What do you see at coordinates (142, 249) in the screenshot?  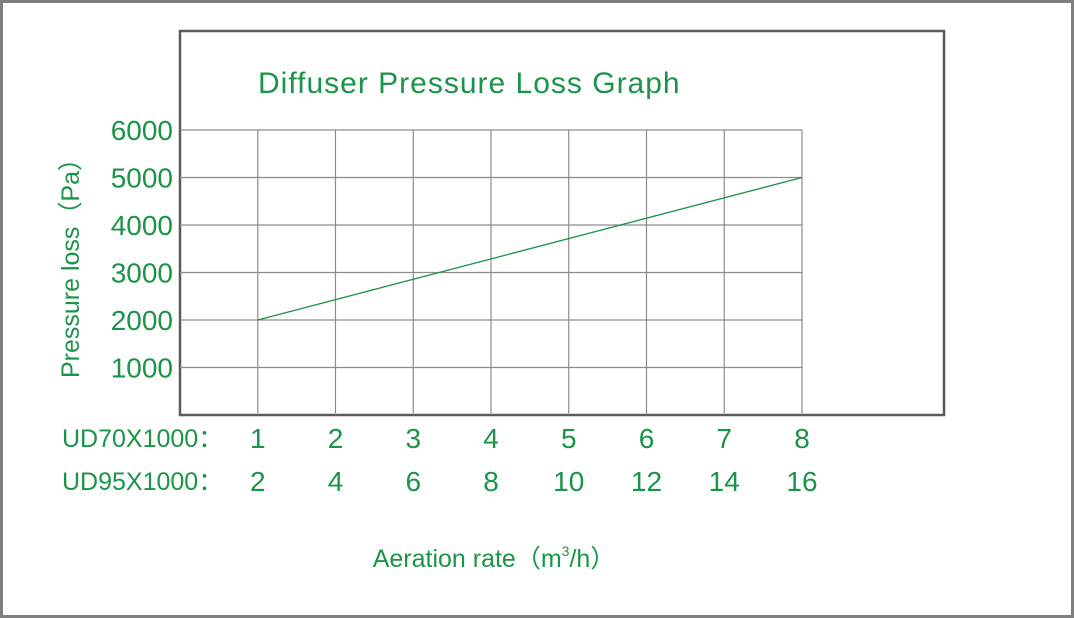 I see `y-tick-labels: 6000 5000 4000 3000 2000 1000` at bounding box center [142, 249].